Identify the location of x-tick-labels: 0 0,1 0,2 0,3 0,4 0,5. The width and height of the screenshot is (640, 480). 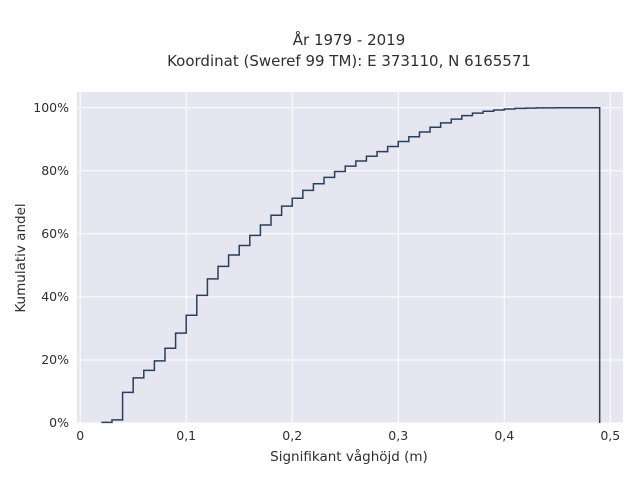
(348, 435).